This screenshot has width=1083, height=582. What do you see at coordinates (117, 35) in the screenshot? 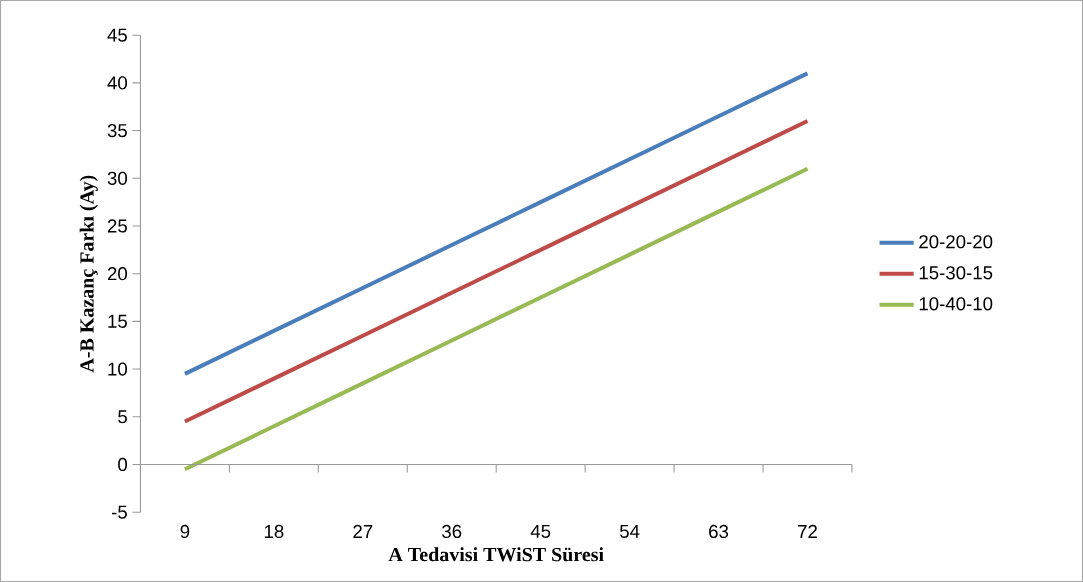
I see `y-tick-label: 45` at bounding box center [117, 35].